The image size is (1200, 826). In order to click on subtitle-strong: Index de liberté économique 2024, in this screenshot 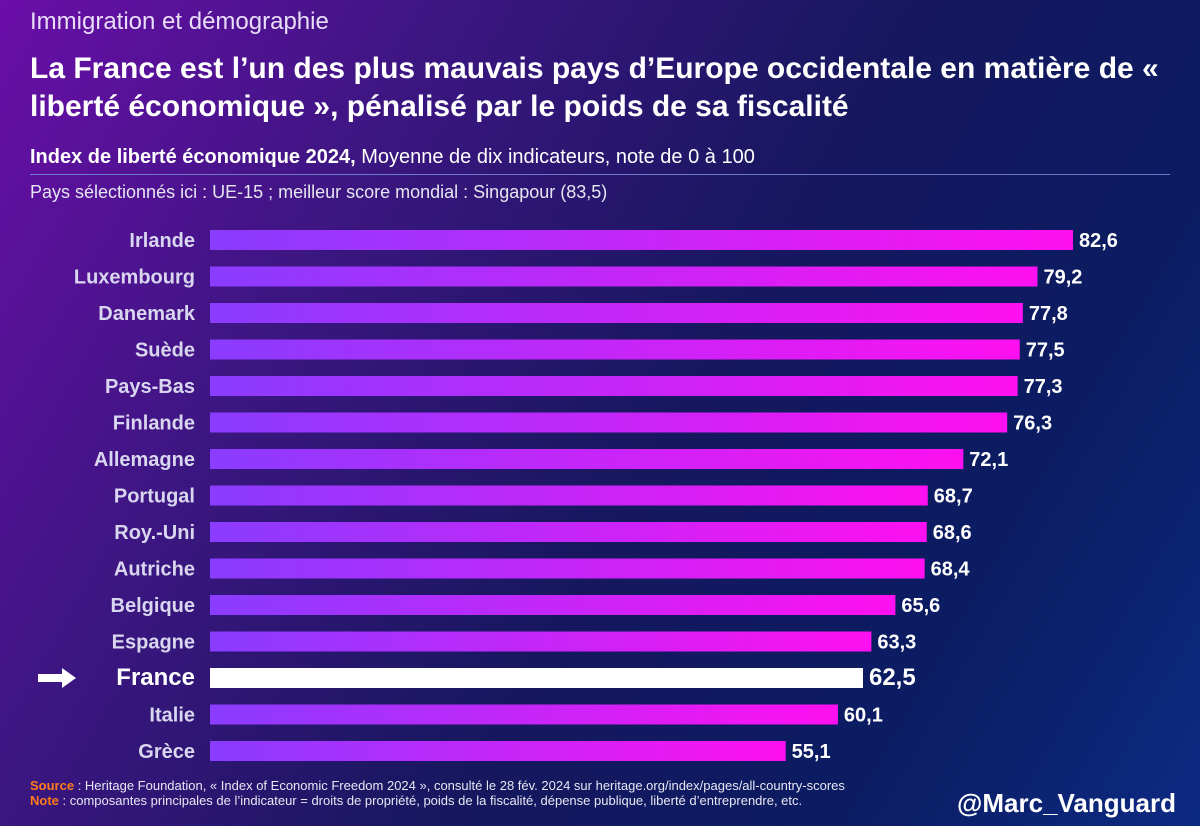, I will do `click(193, 157)`.